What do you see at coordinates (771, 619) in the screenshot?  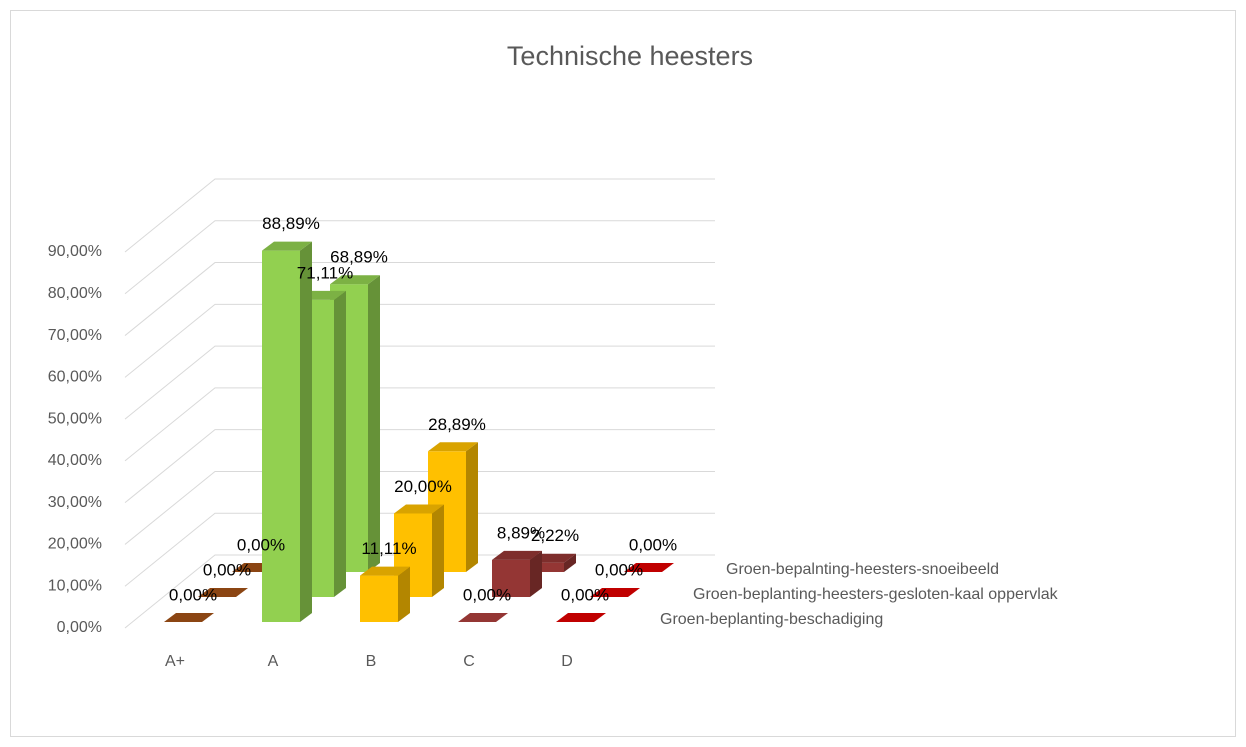 I see `series-label: Groen-beplanting-beschadiging` at bounding box center [771, 619].